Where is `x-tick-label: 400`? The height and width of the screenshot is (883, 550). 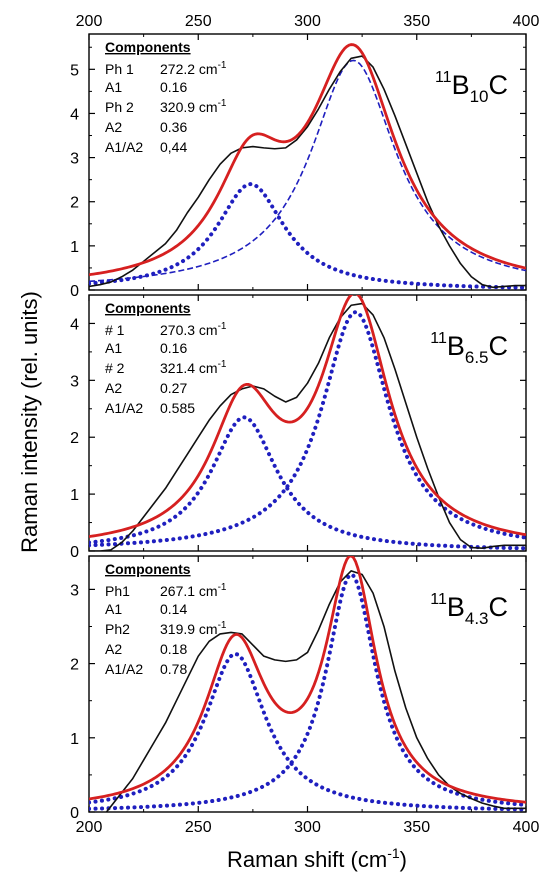
x-tick-label: 400 is located at coordinates (526, 827).